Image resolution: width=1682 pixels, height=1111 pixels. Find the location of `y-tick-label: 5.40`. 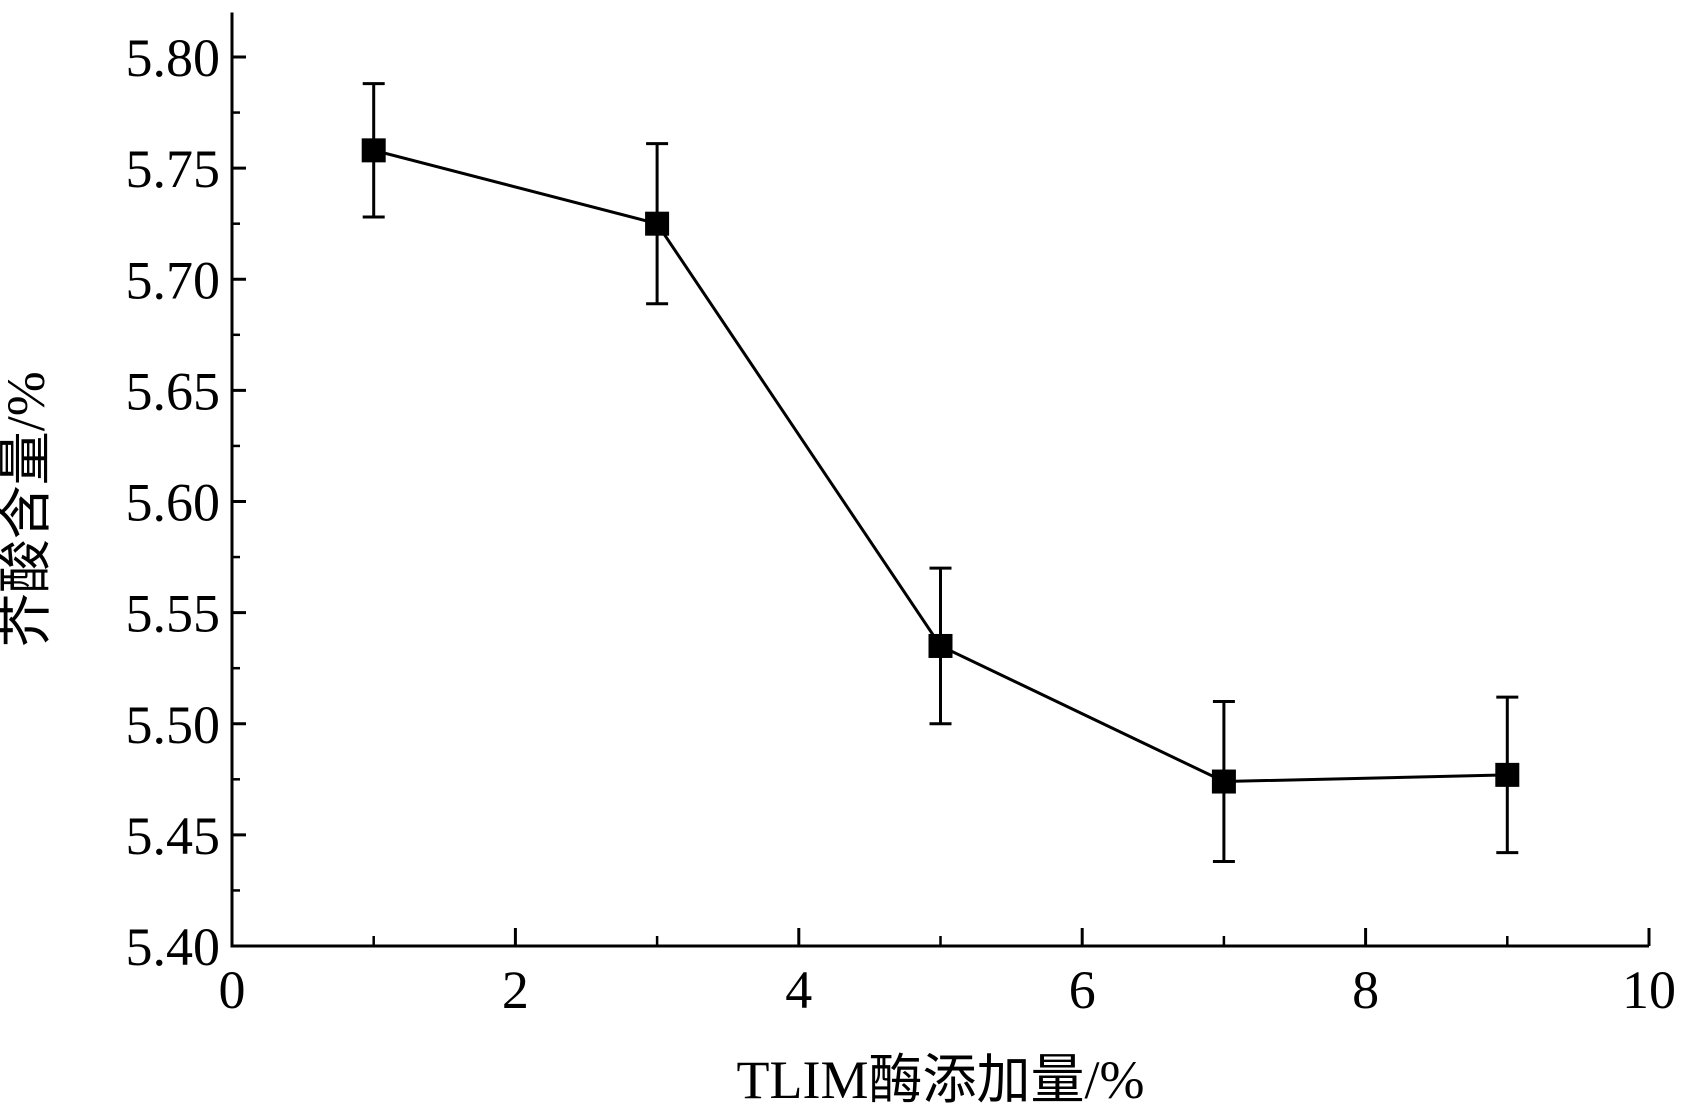

y-tick-label: 5.40 is located at coordinates (173, 947).